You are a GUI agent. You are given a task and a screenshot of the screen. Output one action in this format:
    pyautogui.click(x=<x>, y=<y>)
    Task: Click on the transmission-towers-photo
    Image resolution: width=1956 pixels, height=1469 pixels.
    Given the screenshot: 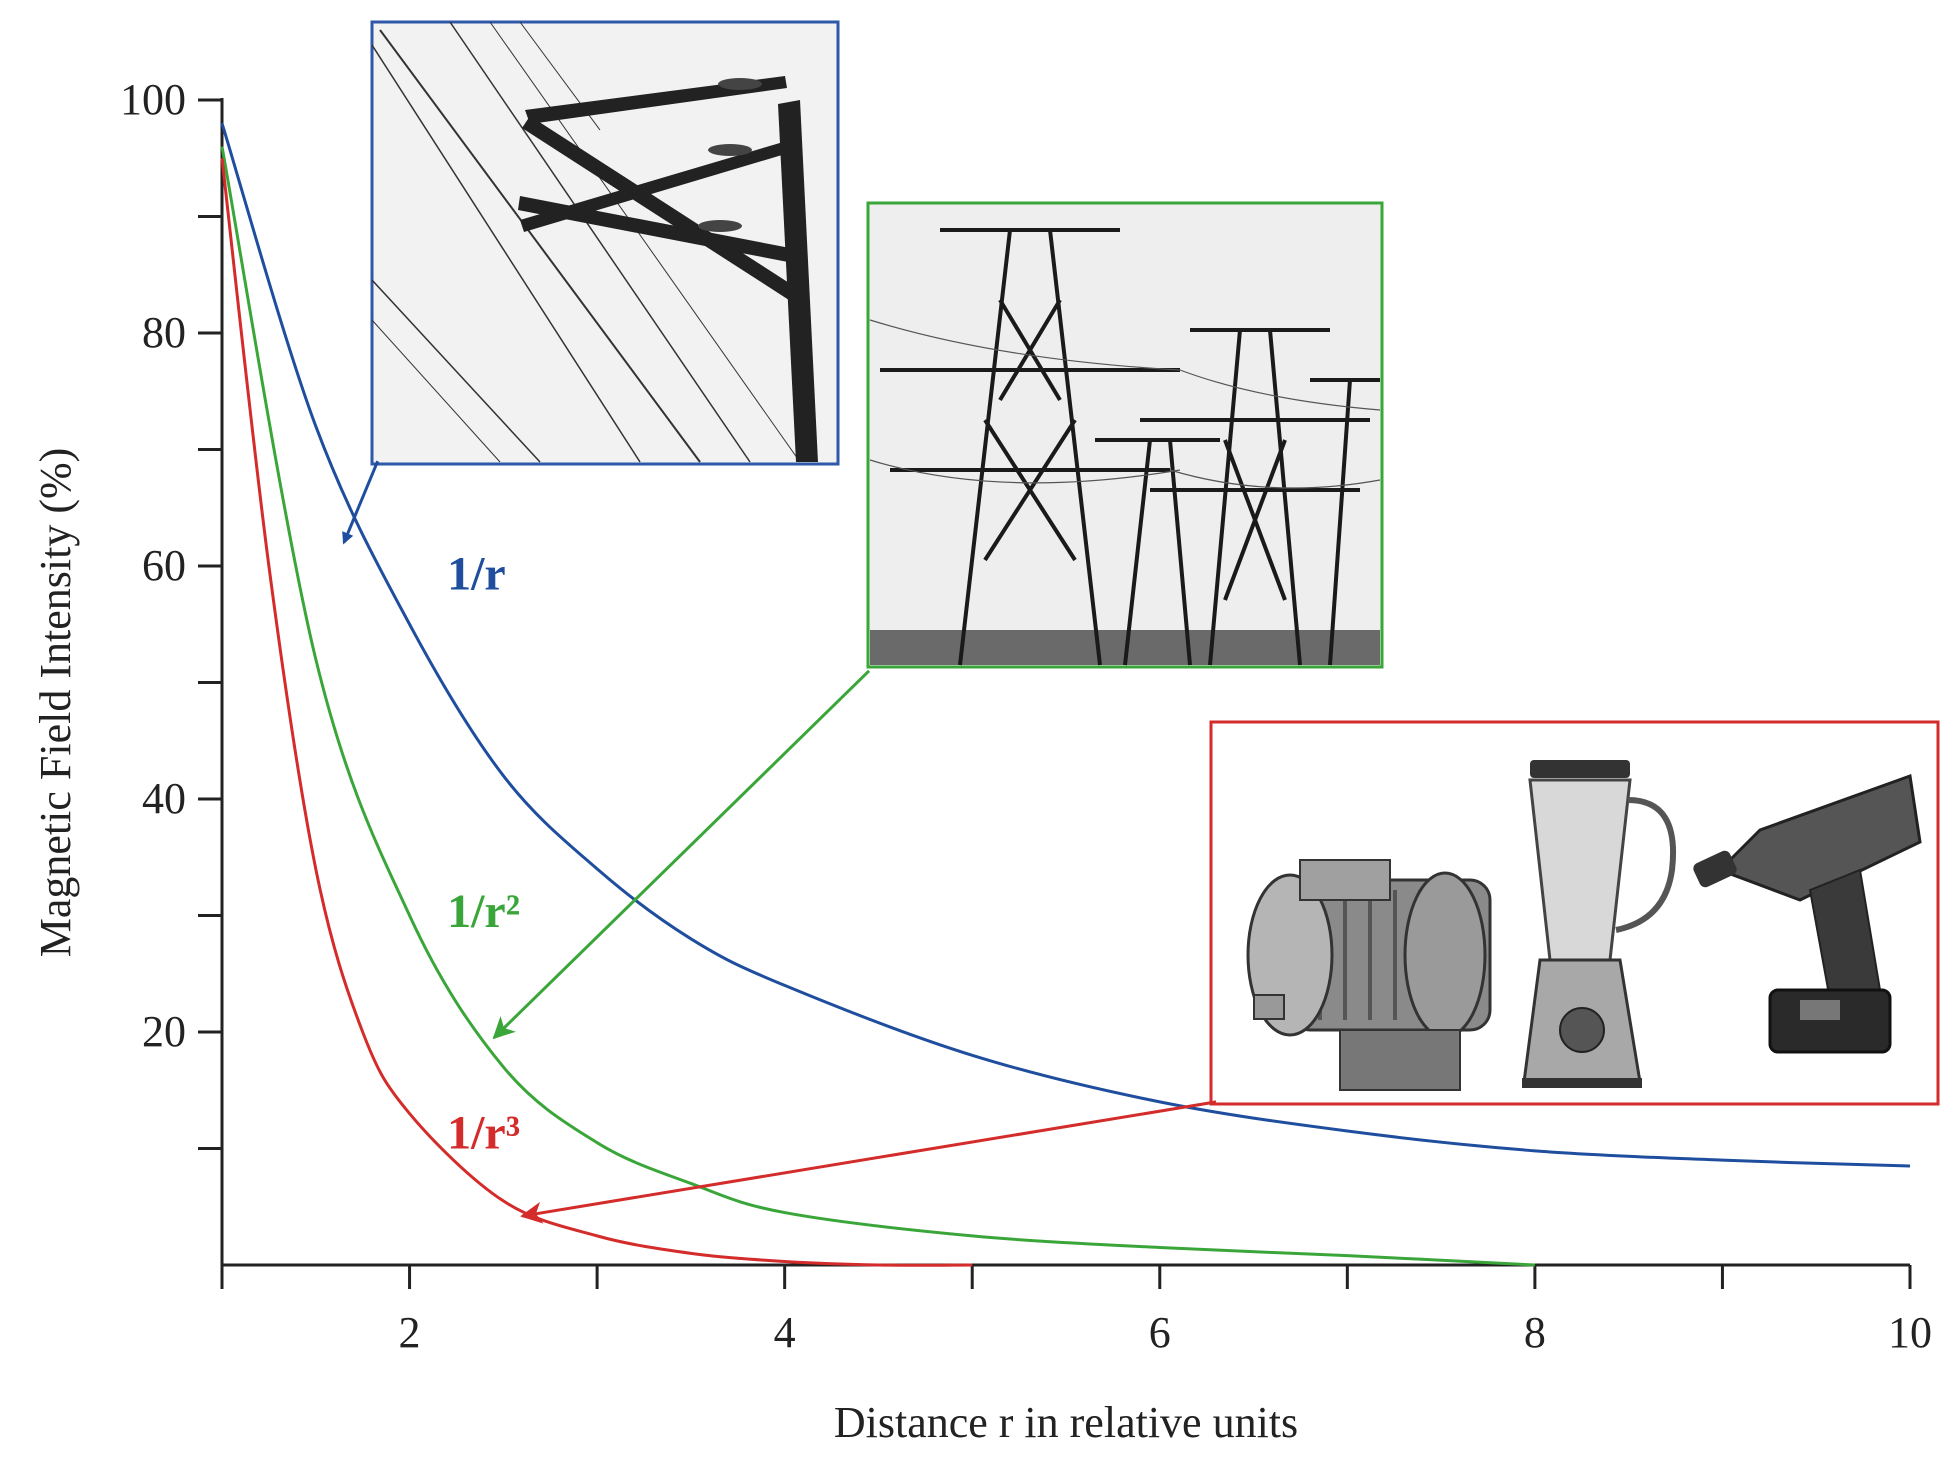 What is the action you would take?
    pyautogui.click(x=1125, y=435)
    